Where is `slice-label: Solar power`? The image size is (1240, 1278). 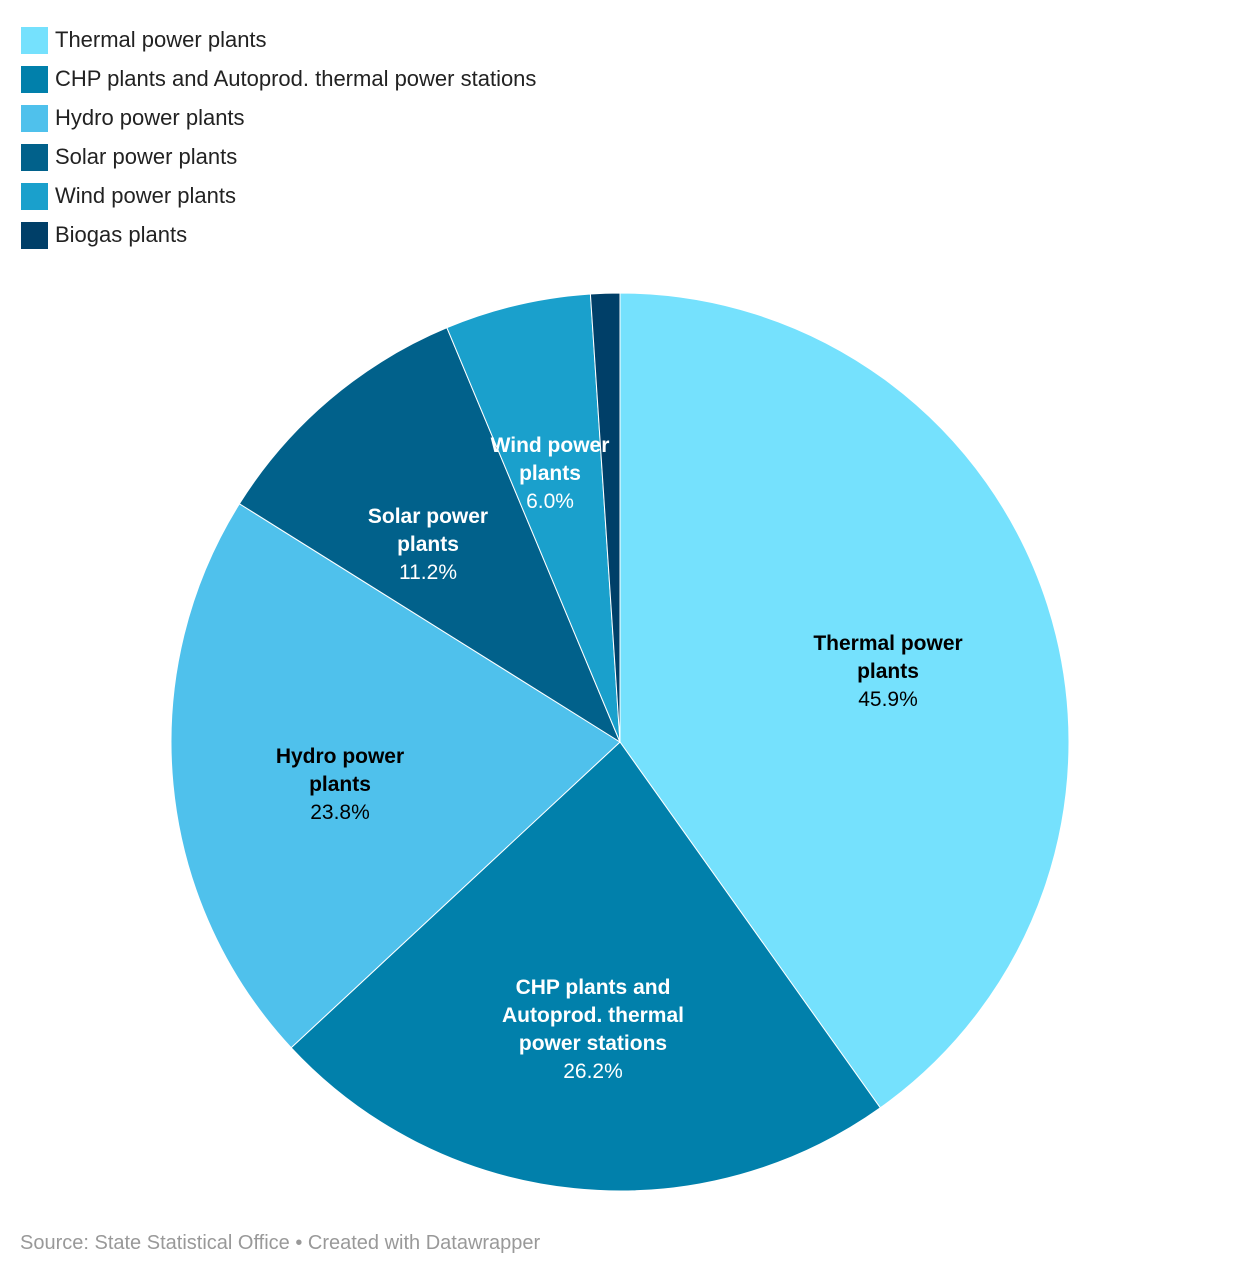
slice-label: Solar power is located at coordinates (428, 516).